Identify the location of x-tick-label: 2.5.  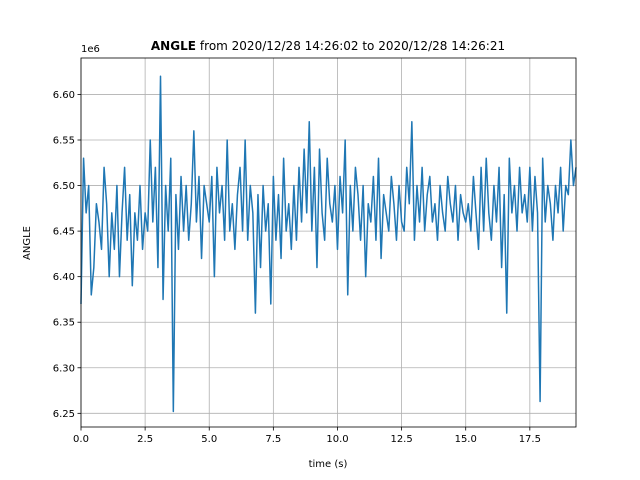
(145, 439).